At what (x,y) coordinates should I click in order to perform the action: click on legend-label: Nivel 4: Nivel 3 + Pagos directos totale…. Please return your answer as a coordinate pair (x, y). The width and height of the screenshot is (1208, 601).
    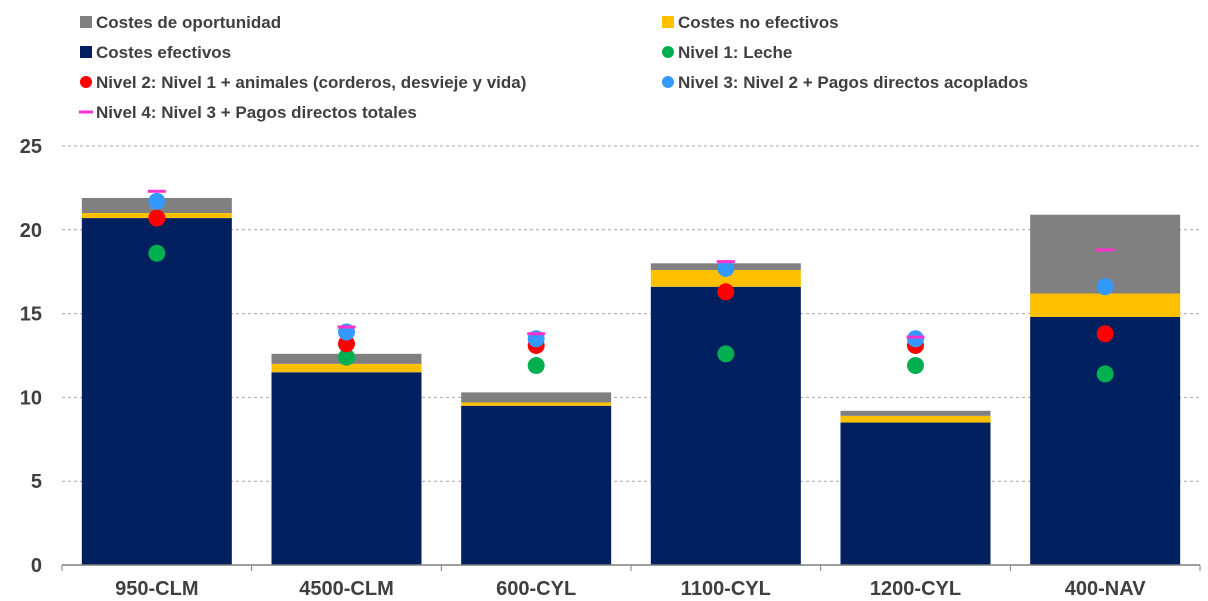
    Looking at the image, I should click on (256, 112).